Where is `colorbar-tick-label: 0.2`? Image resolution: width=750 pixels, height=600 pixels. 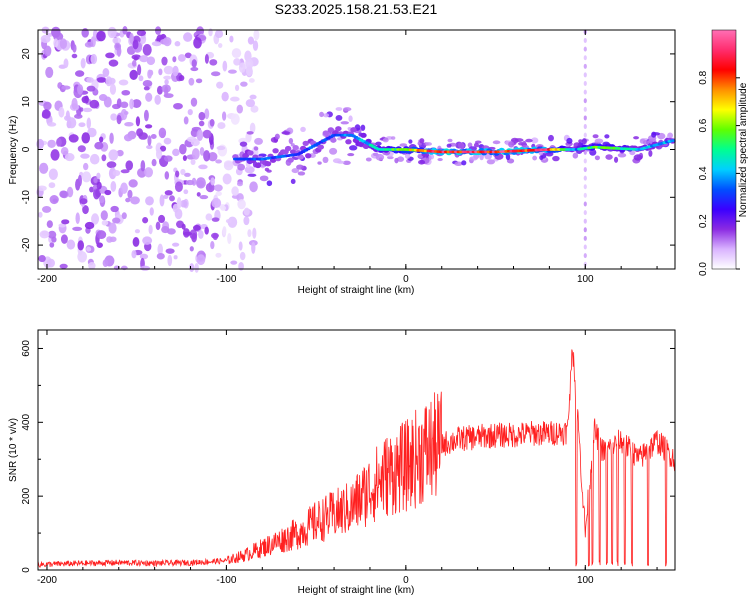 colorbar-tick-label: 0.2 is located at coordinates (703, 221).